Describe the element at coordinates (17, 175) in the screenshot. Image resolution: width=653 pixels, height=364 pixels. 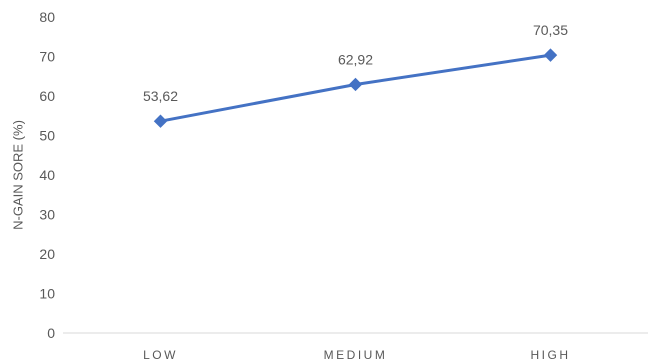
I see `y-axis-title: N-GAIN SORE (%)` at that location.